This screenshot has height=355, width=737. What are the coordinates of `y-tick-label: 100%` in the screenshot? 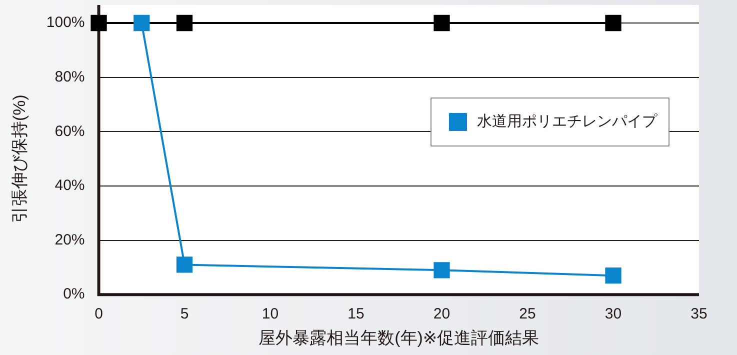 It's located at (65, 23).